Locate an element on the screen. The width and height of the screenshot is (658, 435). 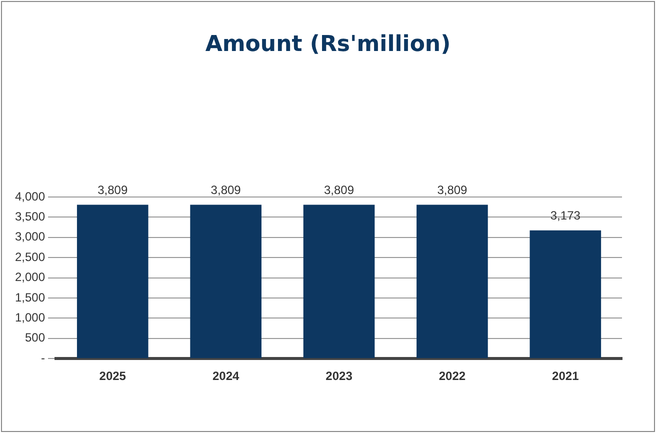
data-label: 3,173 is located at coordinates (565, 215).